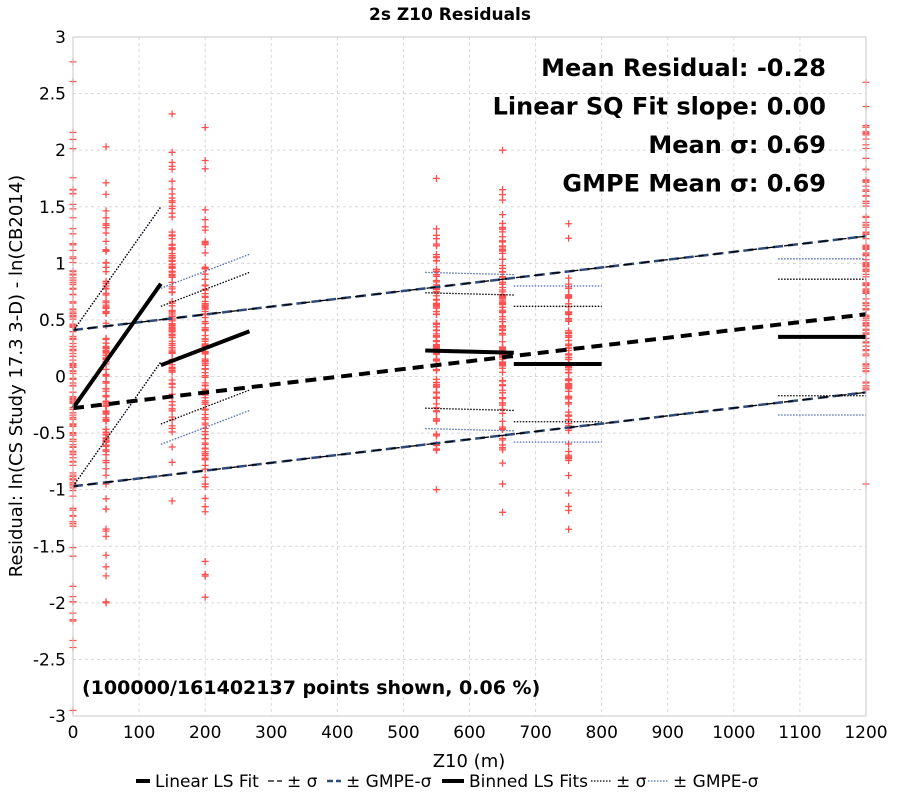  Describe the element at coordinates (311, 688) in the screenshot. I see `points-shown-note: (100000/161402137 points shown, 0.06 %)` at that location.